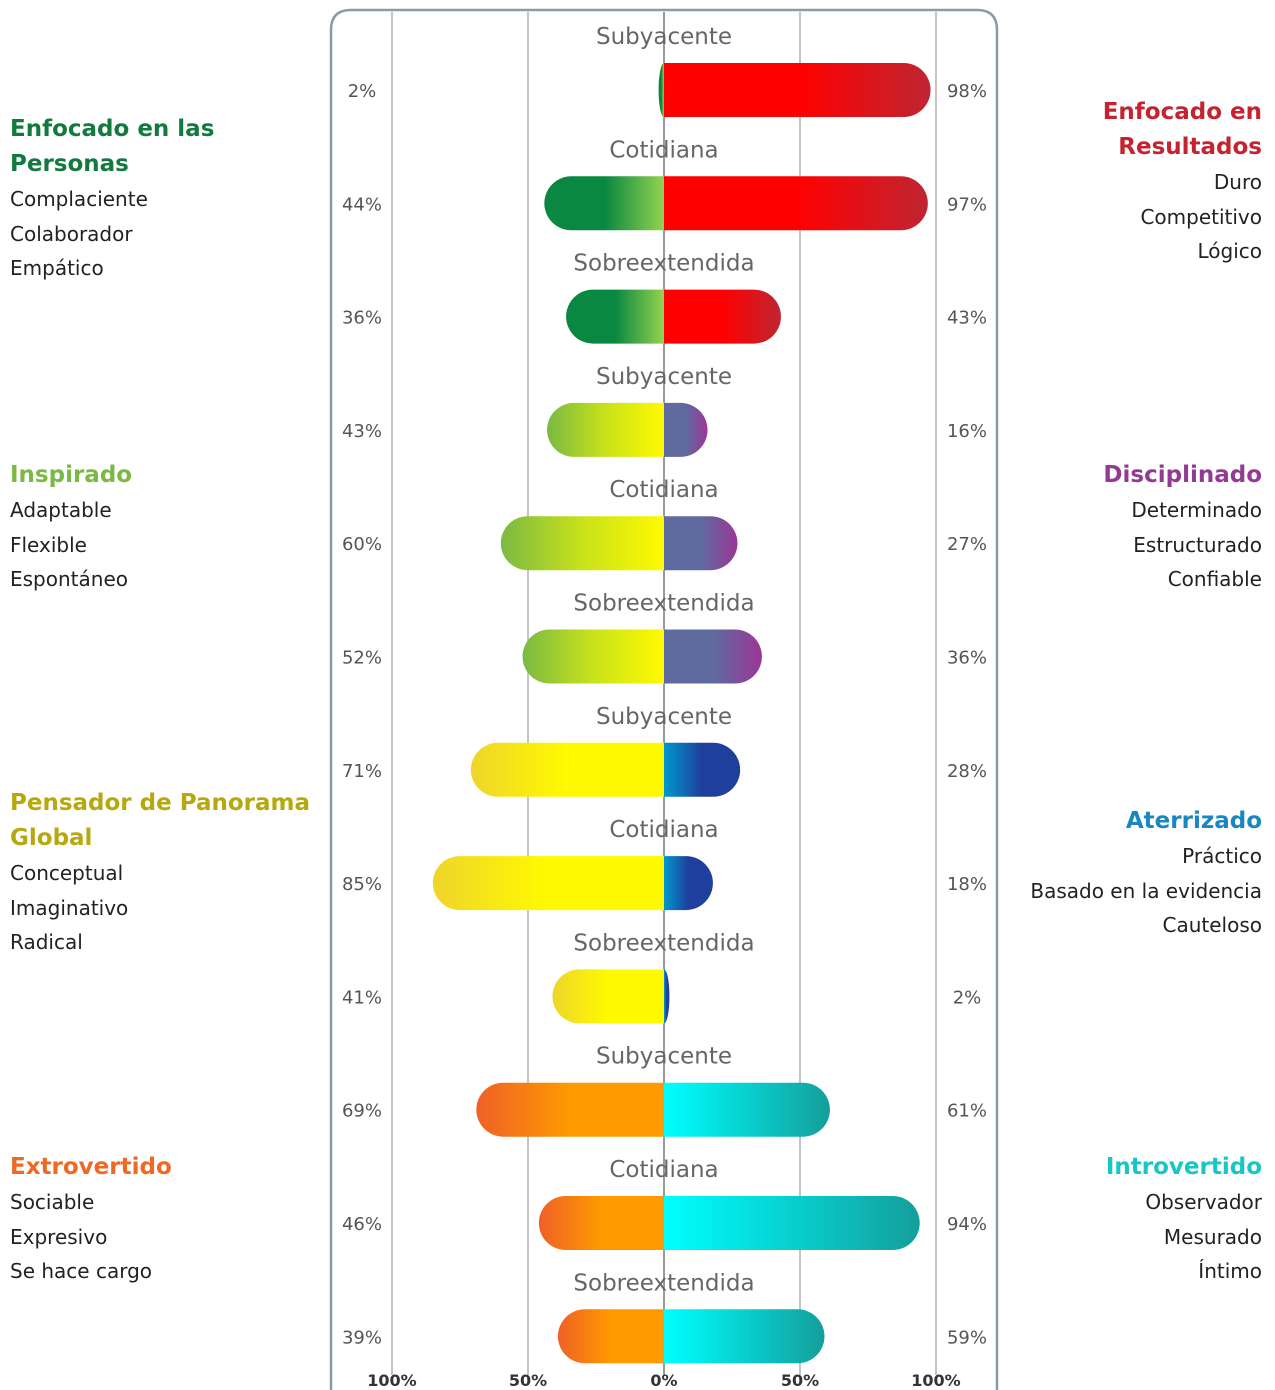 Image resolution: width=1275 pixels, height=1390 pixels. What do you see at coordinates (1193, 821) in the screenshot?
I see `preference-title: Aterrizado` at bounding box center [1193, 821].